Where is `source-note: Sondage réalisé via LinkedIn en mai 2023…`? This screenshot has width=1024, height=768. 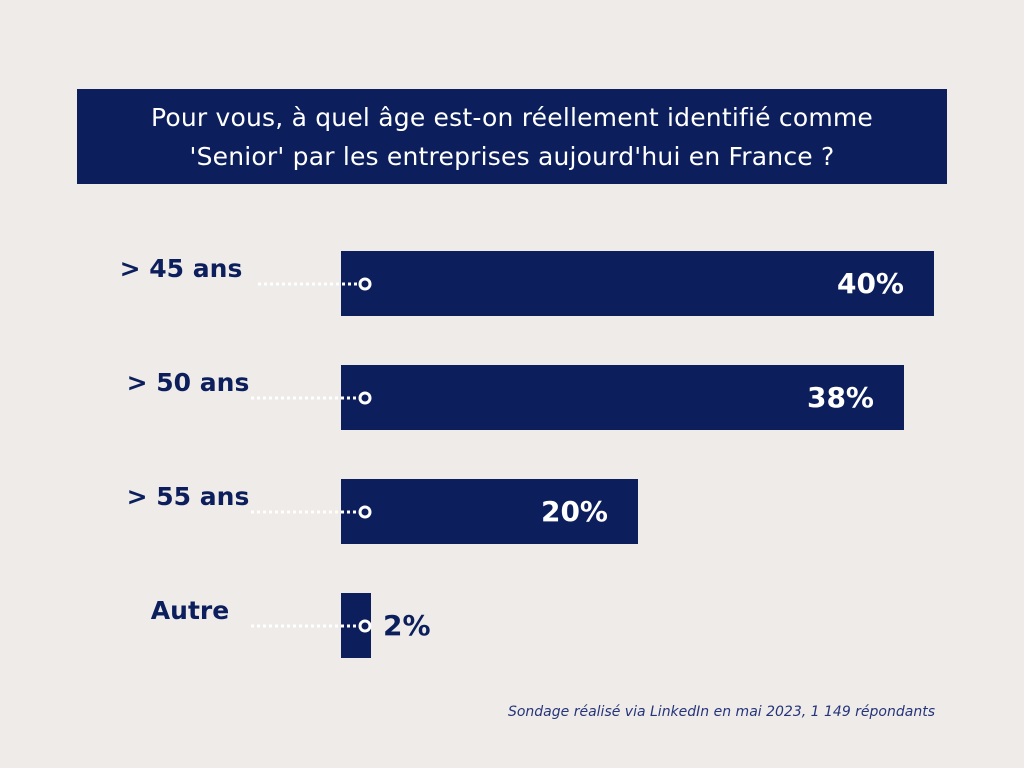
source-note: Sondage réalisé via LinkedIn en mai 2023… is located at coordinates (721, 712).